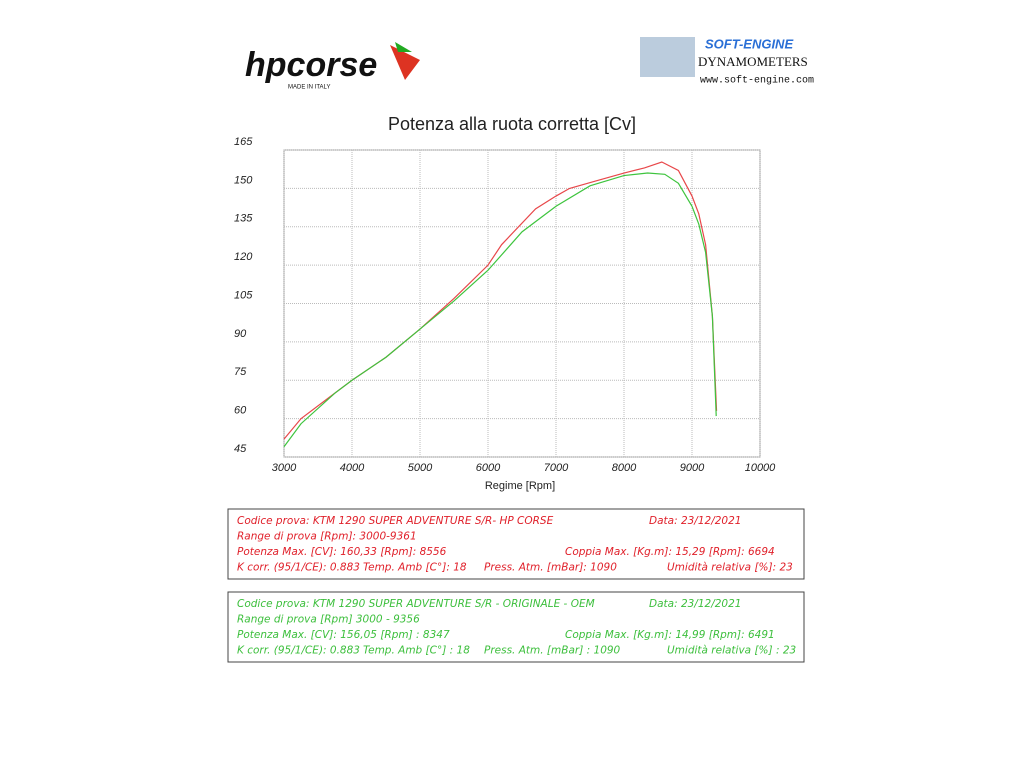  I want to click on y-tick-label: 120, so click(243, 257).